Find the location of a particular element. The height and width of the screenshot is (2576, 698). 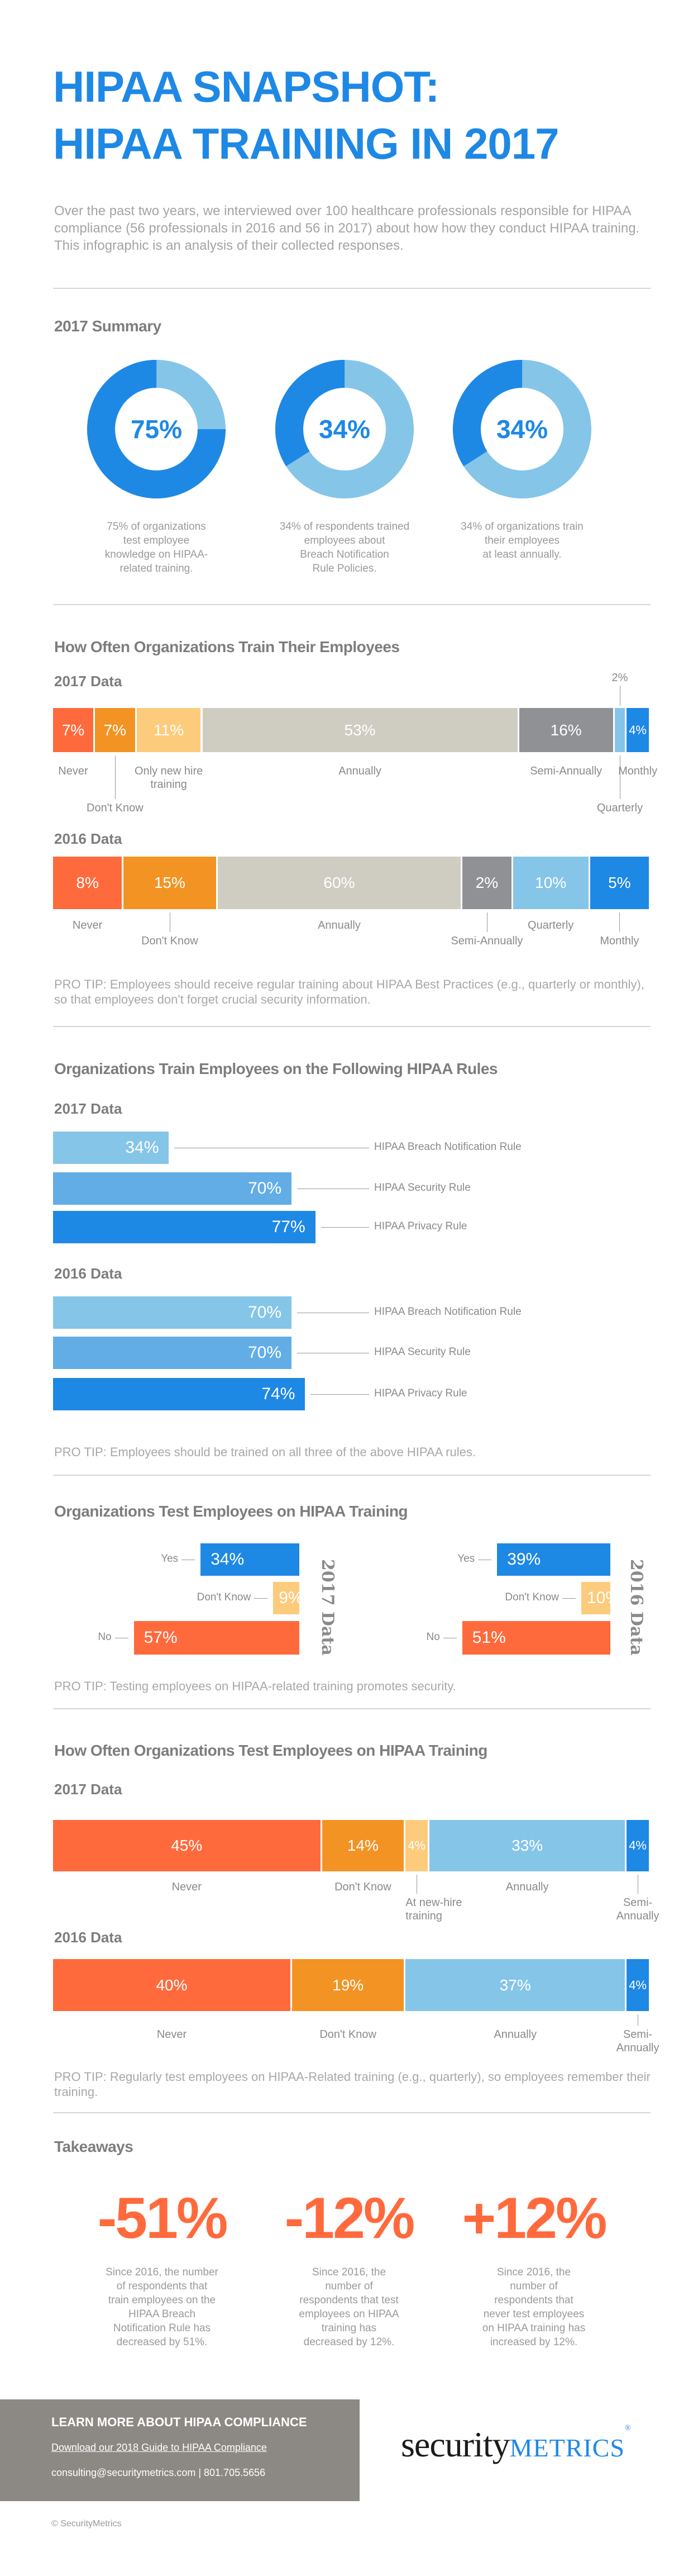

bar-segment: 10% is located at coordinates (551, 883).